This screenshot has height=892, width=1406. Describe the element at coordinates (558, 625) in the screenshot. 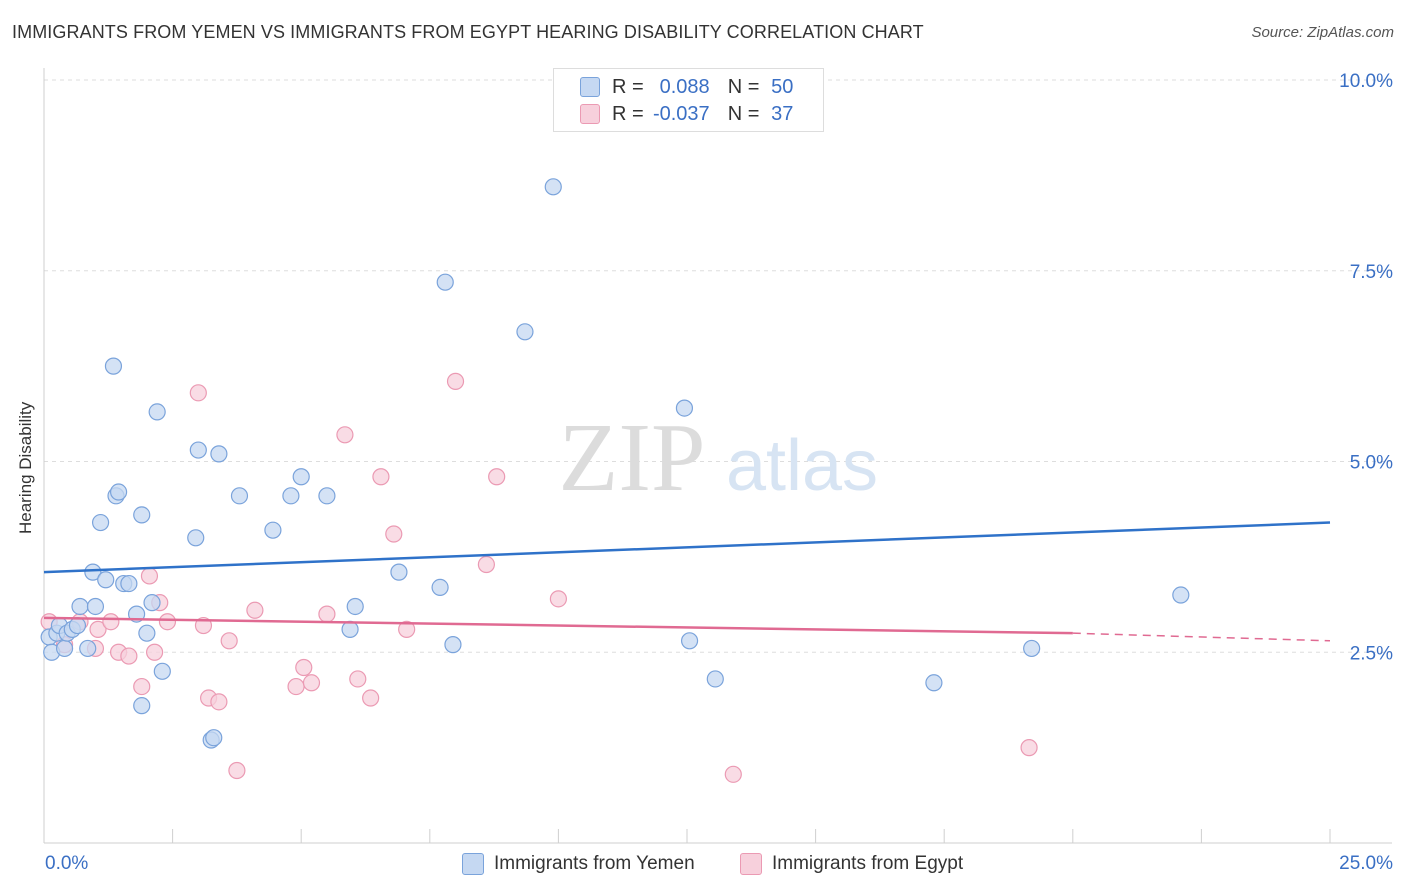

I see `egypt-trend-line` at that location.